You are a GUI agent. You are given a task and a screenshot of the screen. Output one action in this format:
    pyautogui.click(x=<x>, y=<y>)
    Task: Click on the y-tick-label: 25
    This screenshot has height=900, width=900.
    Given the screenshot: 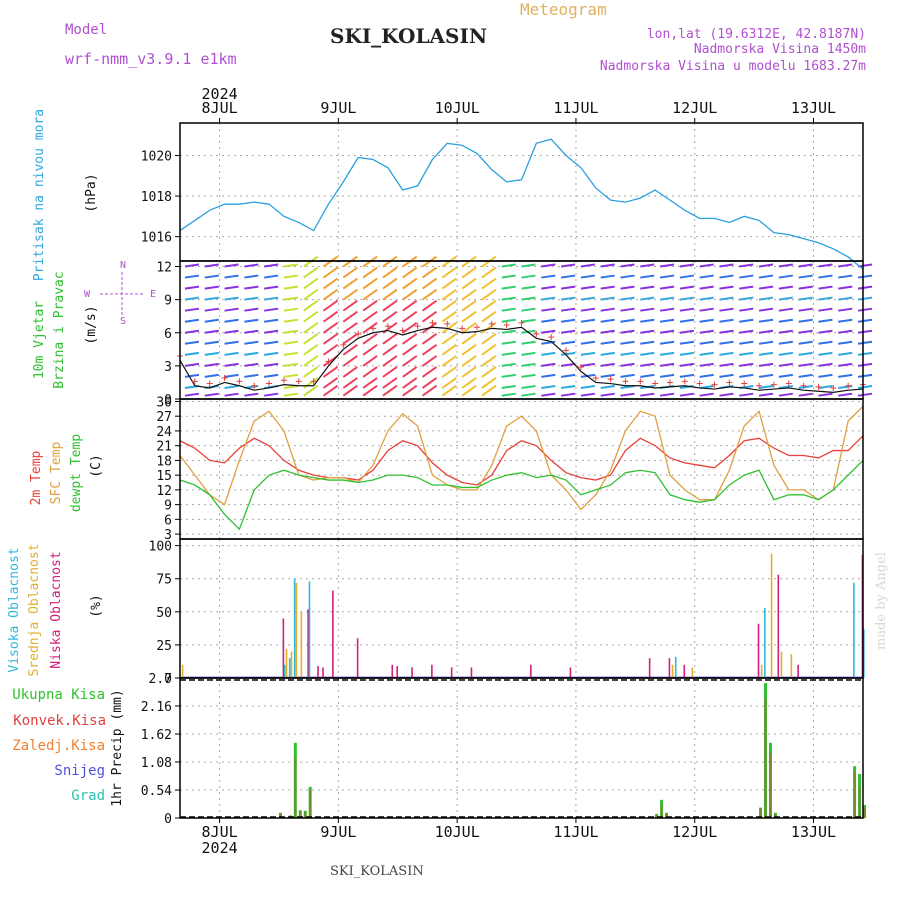 What is the action you would take?
    pyautogui.click(x=164, y=646)
    